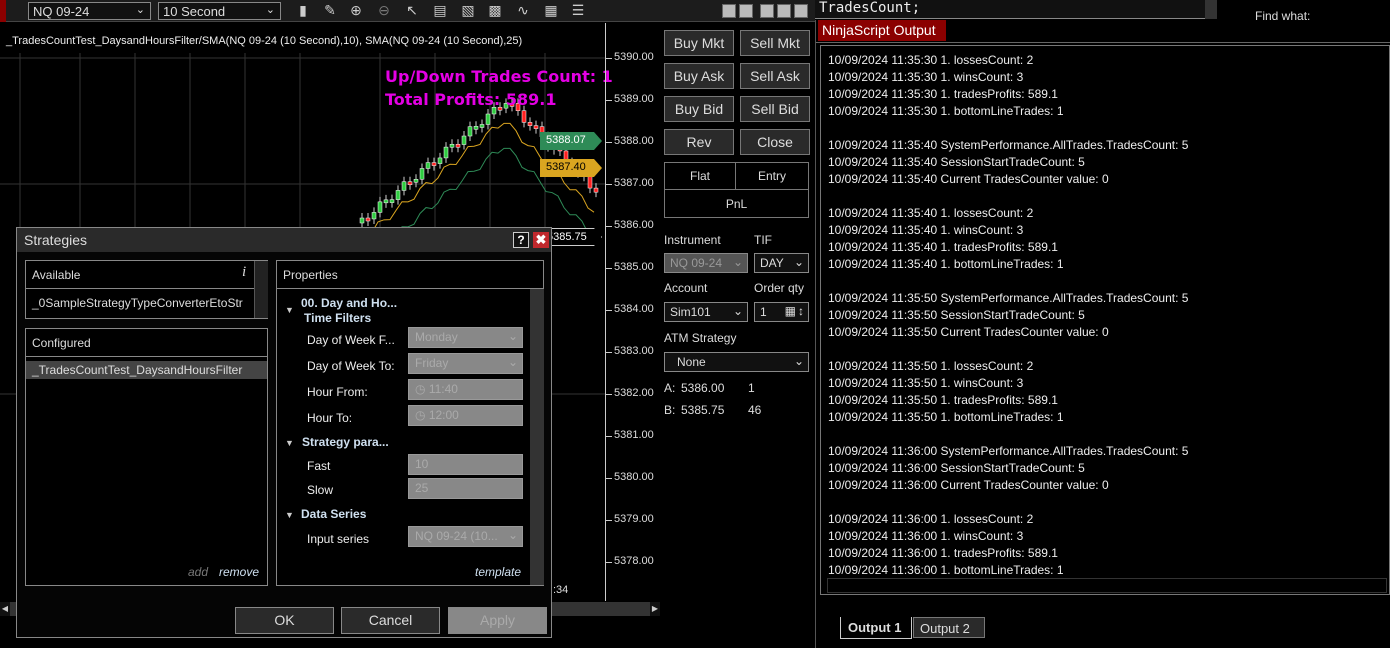  I want to click on price-label: 5381.00, so click(634, 435).